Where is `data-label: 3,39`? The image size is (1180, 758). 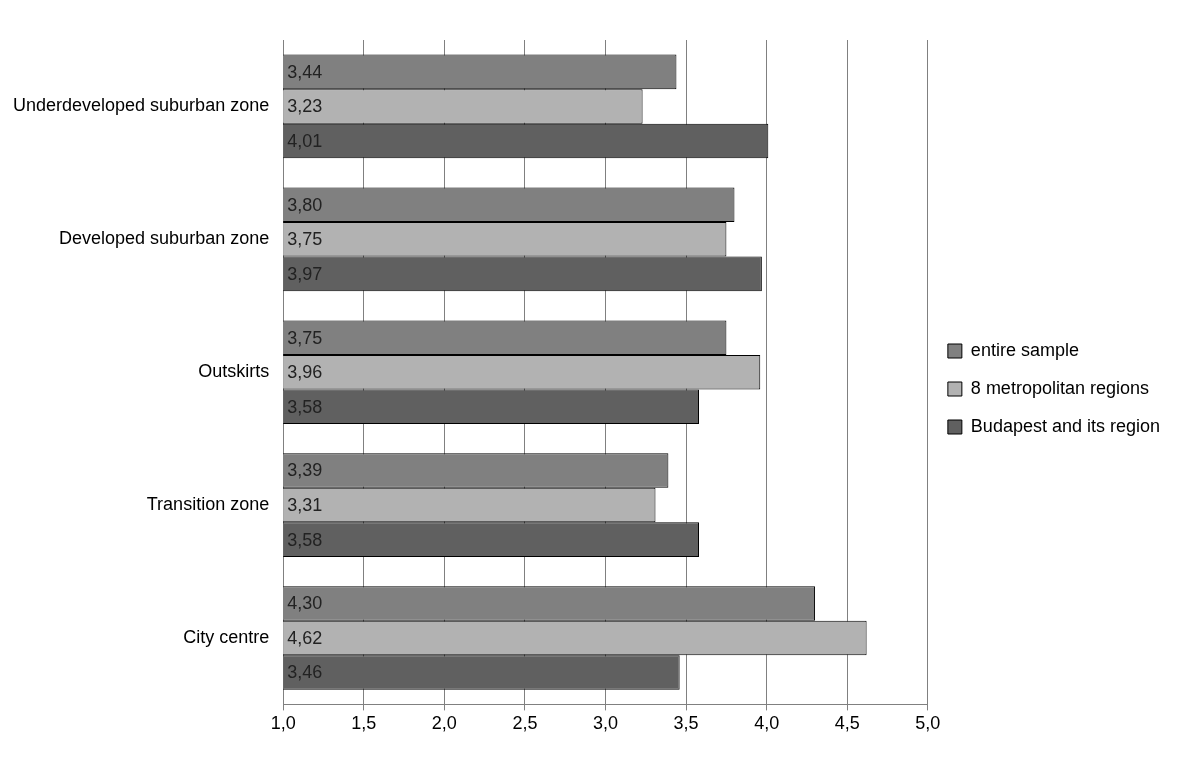 data-label: 3,39 is located at coordinates (305, 470).